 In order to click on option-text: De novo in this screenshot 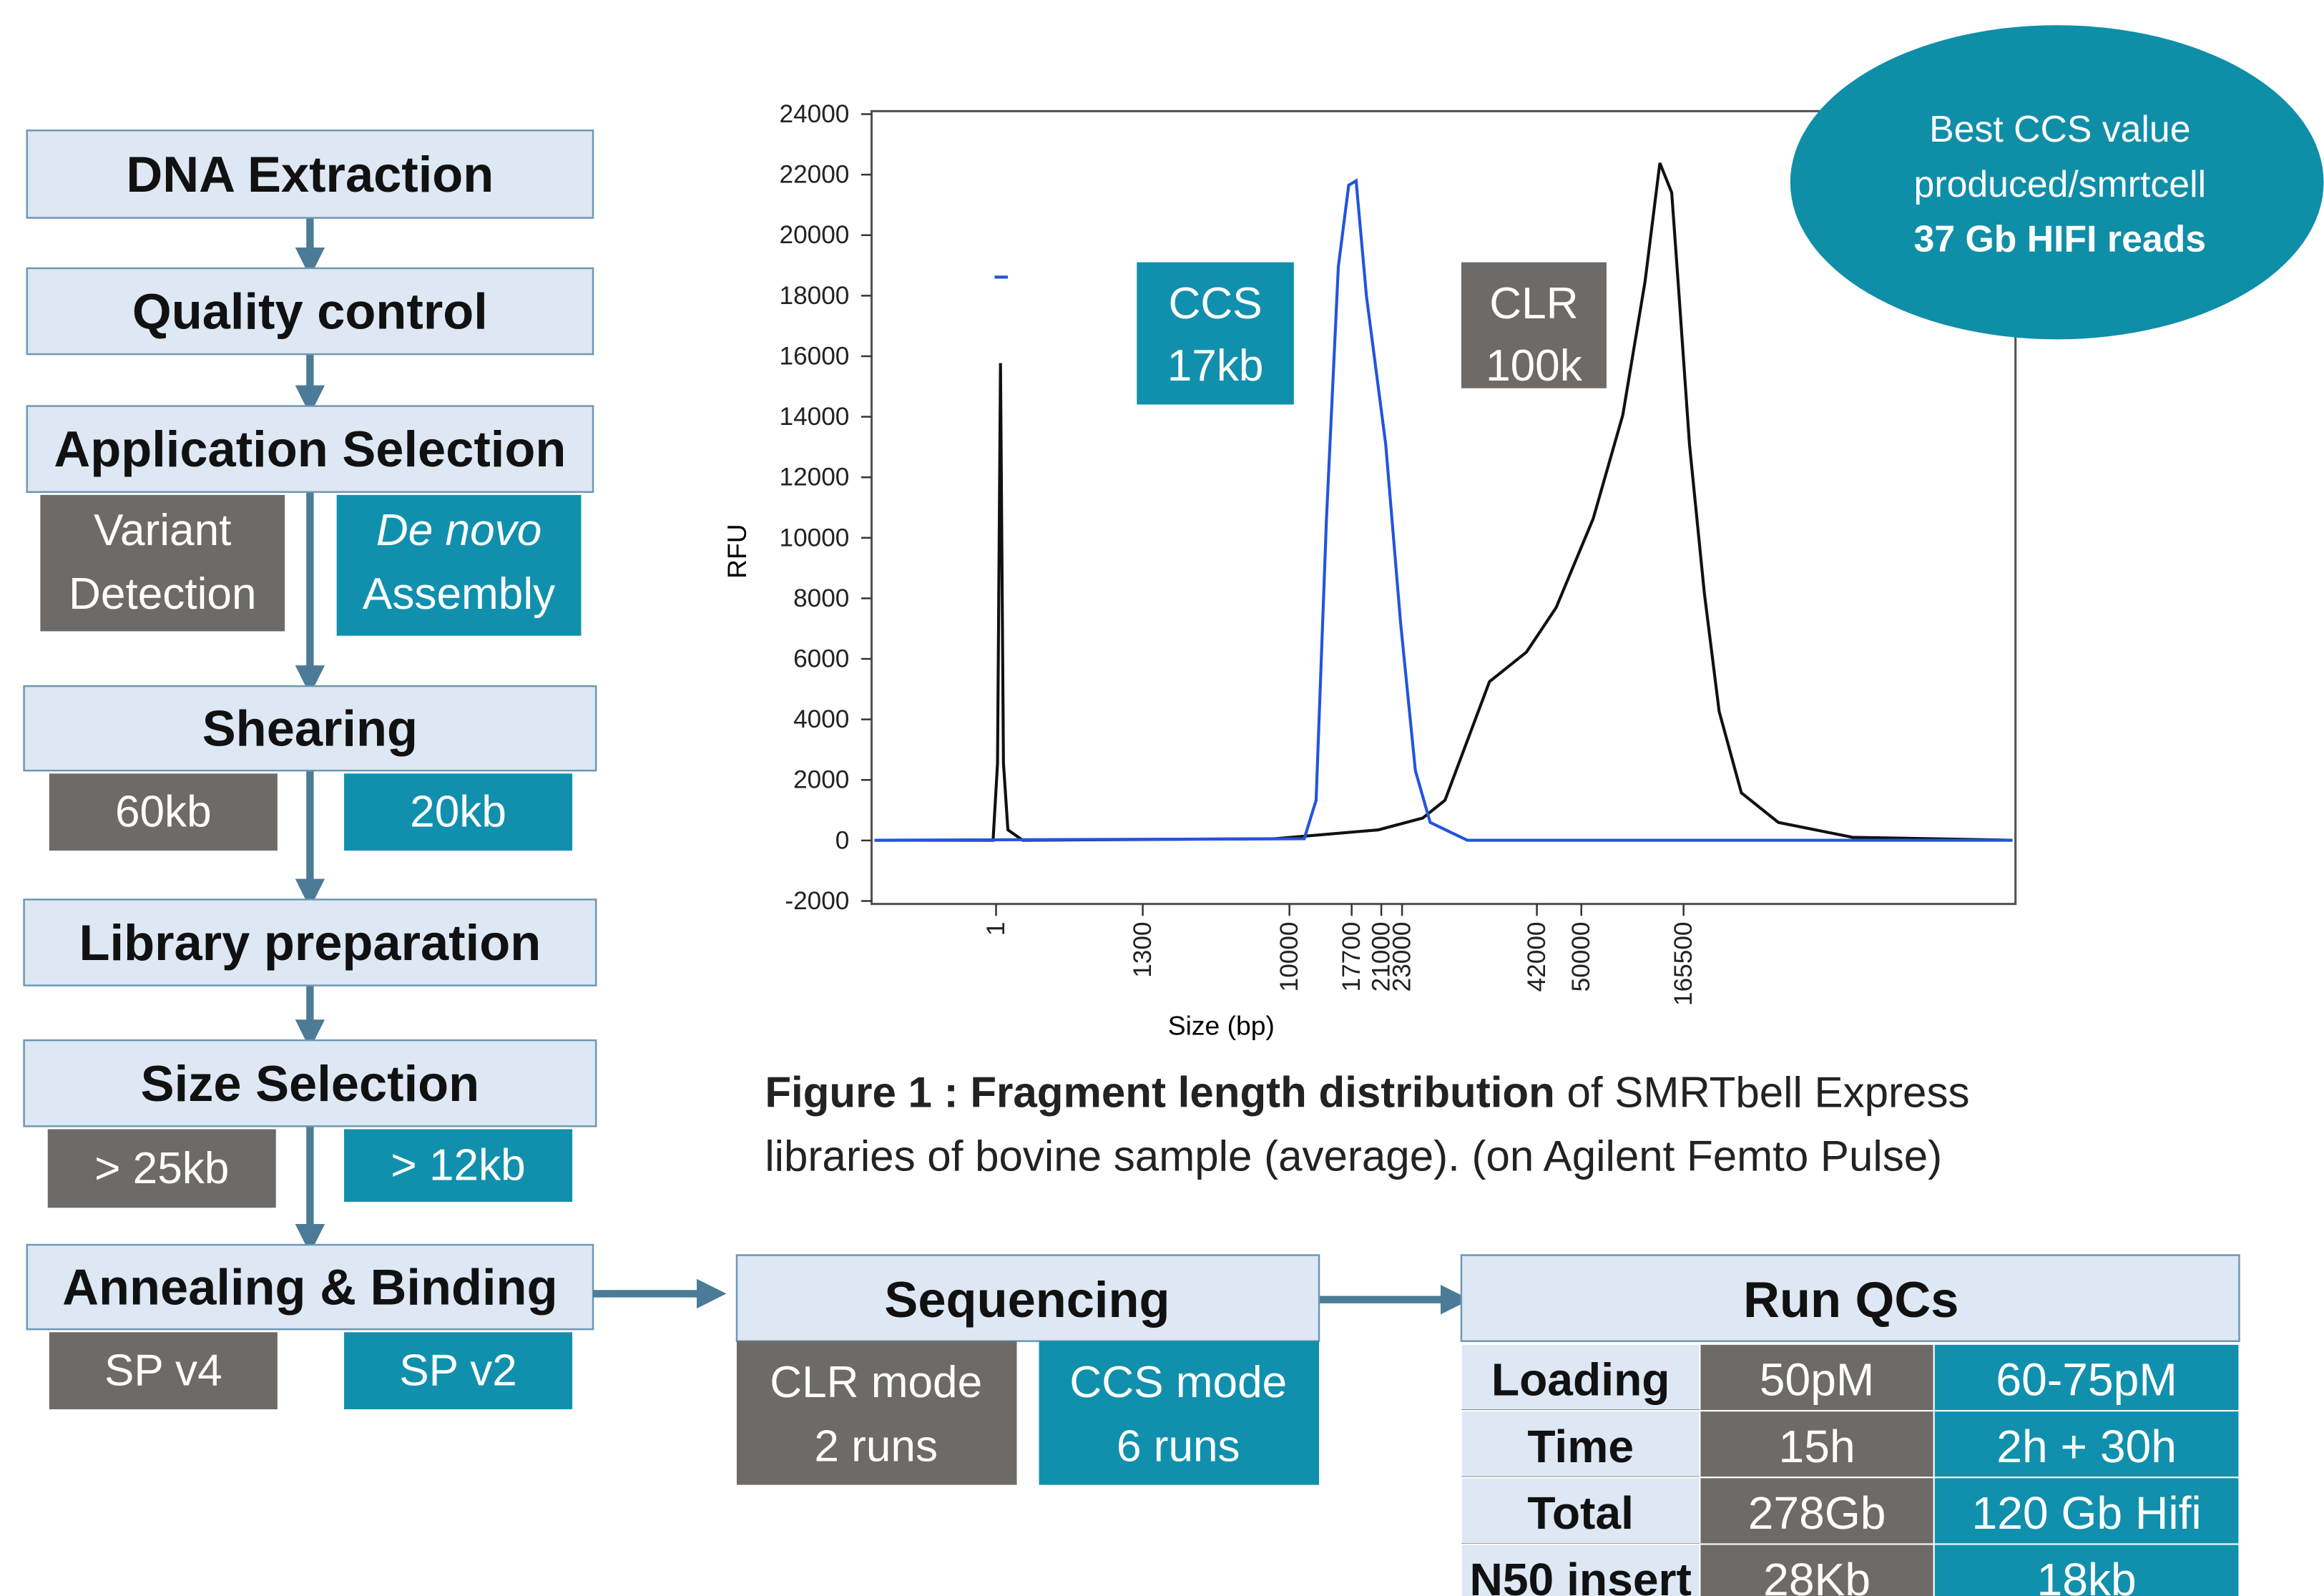, I will do `click(458, 530)`.